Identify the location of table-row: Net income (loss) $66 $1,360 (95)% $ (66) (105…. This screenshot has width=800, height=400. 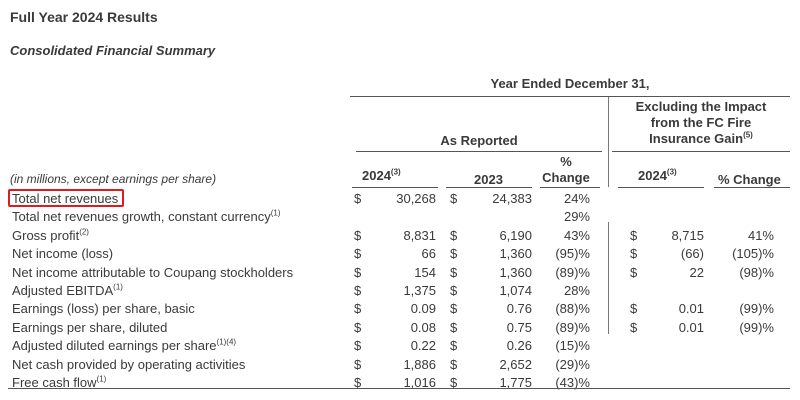
(400, 254).